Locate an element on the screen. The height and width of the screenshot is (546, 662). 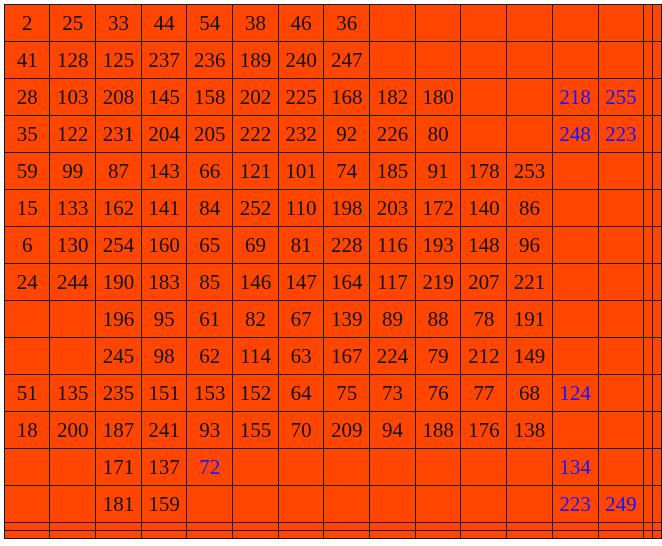
grid-cell: 224 is located at coordinates (392, 356).